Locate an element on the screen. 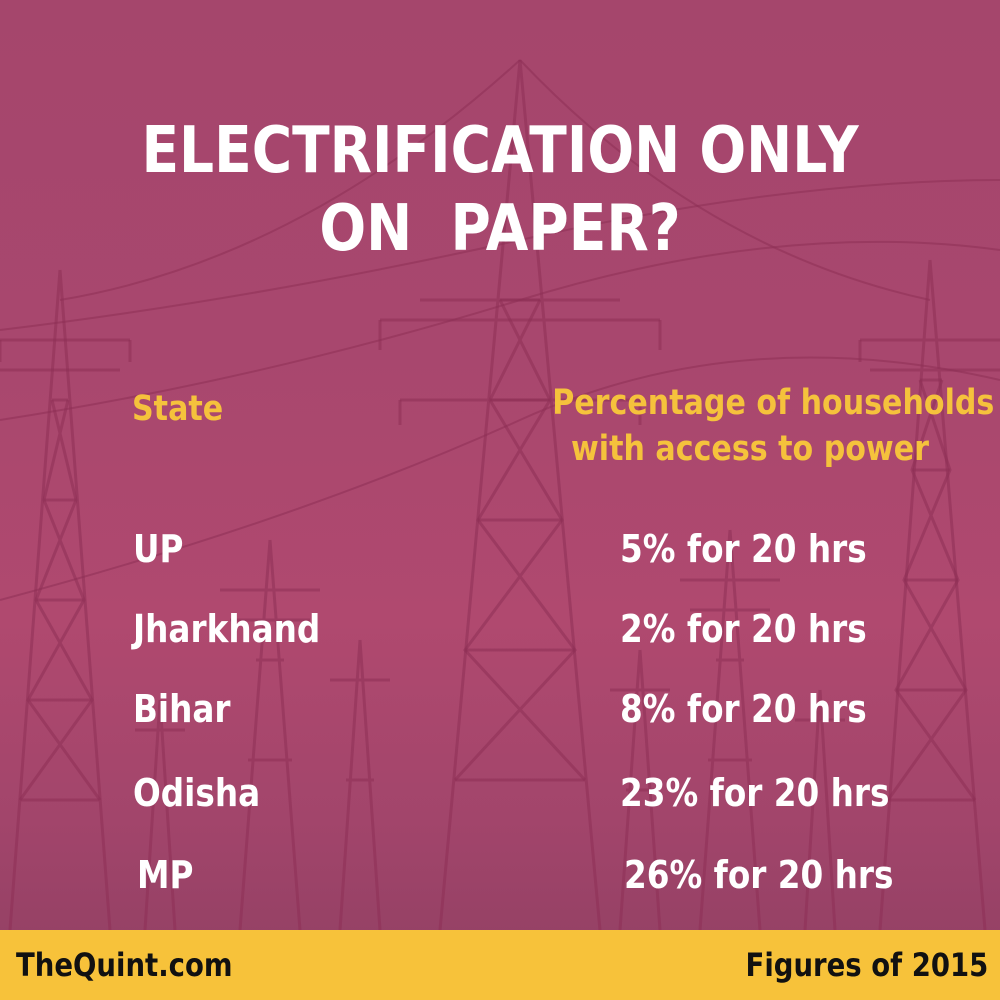  value-cell: 5% for 20 hrs is located at coordinates (743, 549).